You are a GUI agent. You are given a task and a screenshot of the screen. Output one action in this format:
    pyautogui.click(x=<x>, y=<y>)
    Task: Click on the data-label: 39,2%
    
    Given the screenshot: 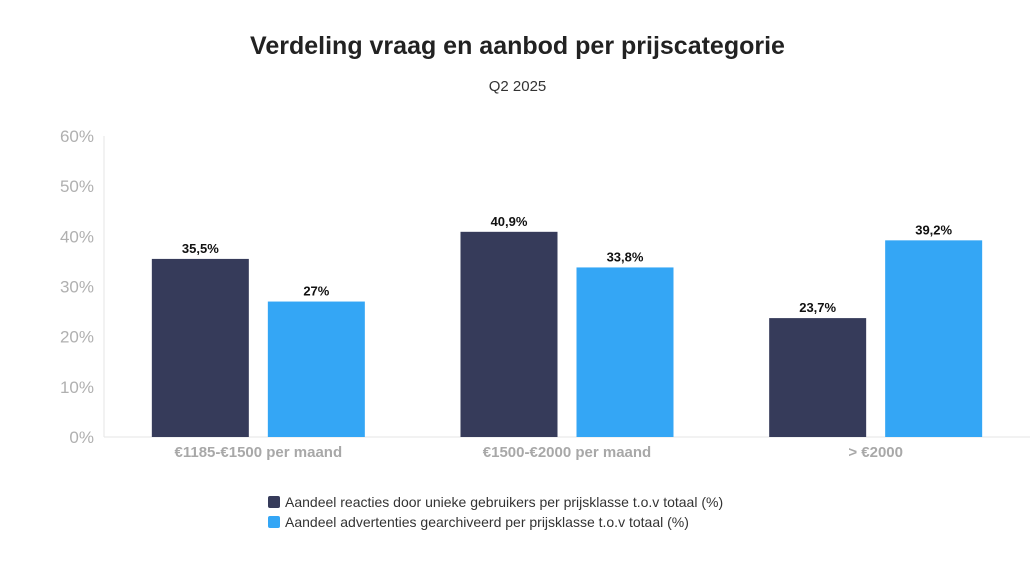 What is the action you would take?
    pyautogui.click(x=933, y=229)
    